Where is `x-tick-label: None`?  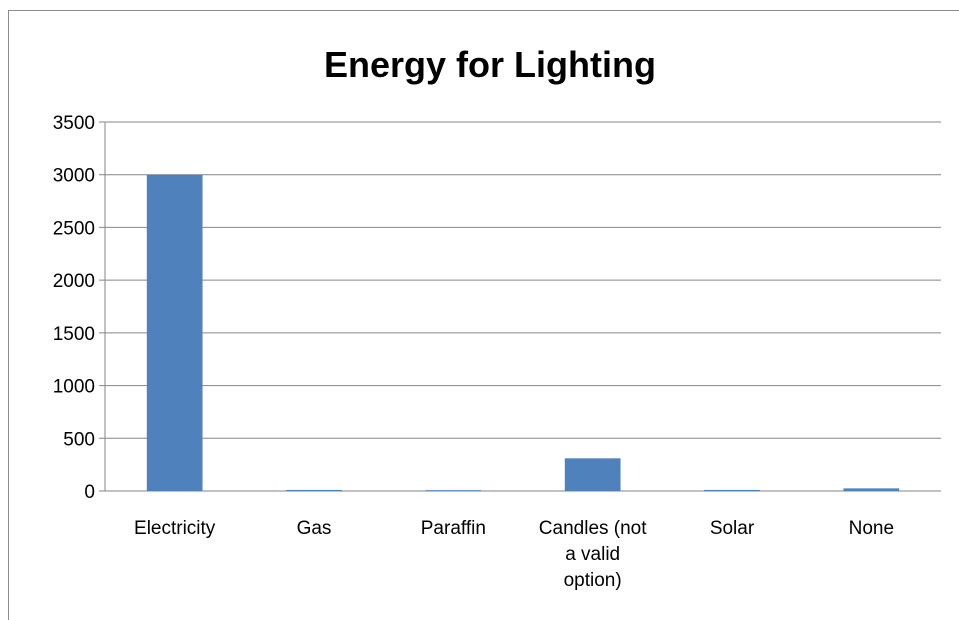
x-tick-label: None is located at coordinates (871, 528).